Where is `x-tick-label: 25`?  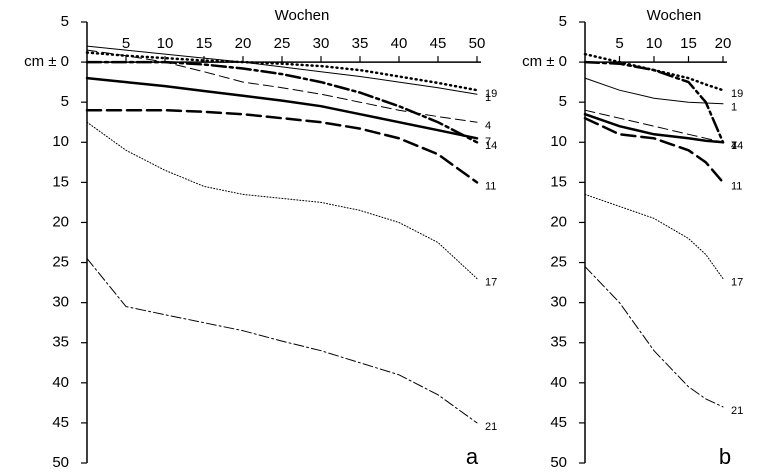
x-tick-label: 25 is located at coordinates (282, 43).